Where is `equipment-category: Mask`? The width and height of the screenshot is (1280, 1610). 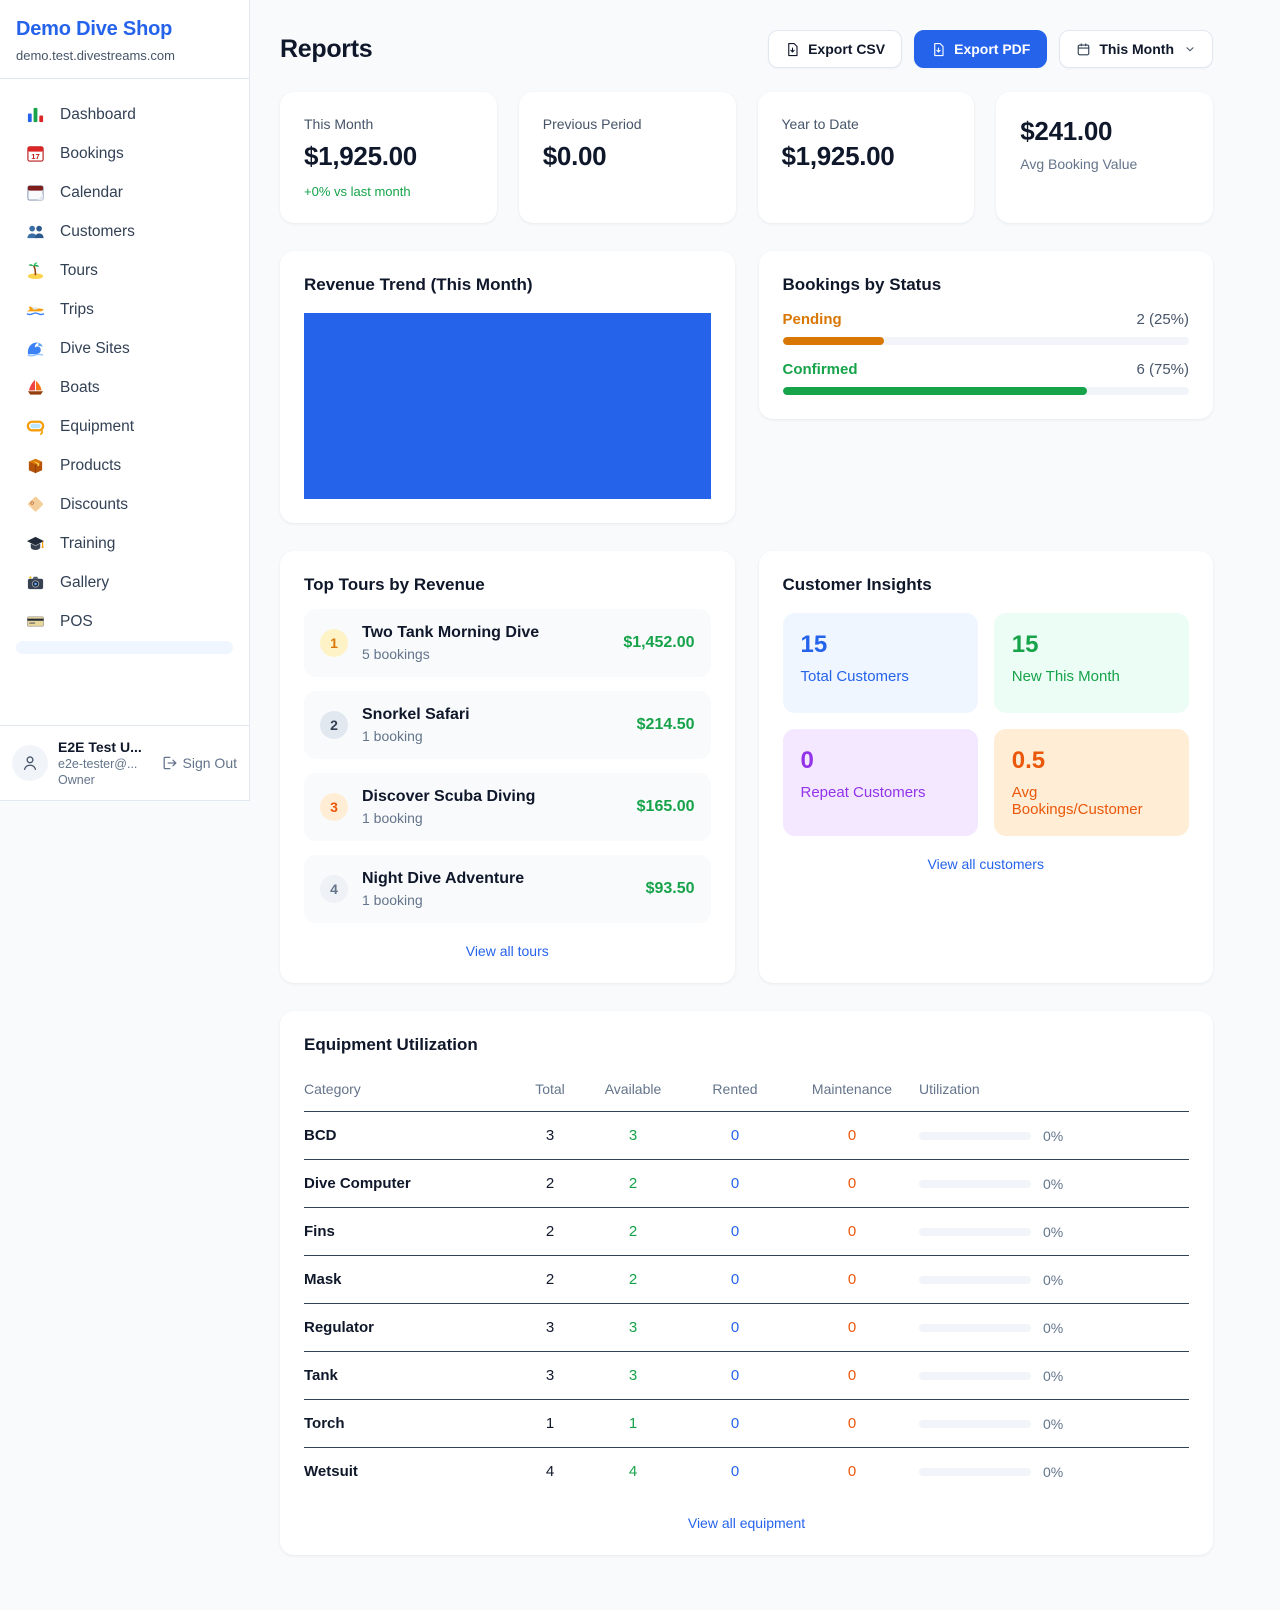
equipment-category: Mask is located at coordinates (323, 1279).